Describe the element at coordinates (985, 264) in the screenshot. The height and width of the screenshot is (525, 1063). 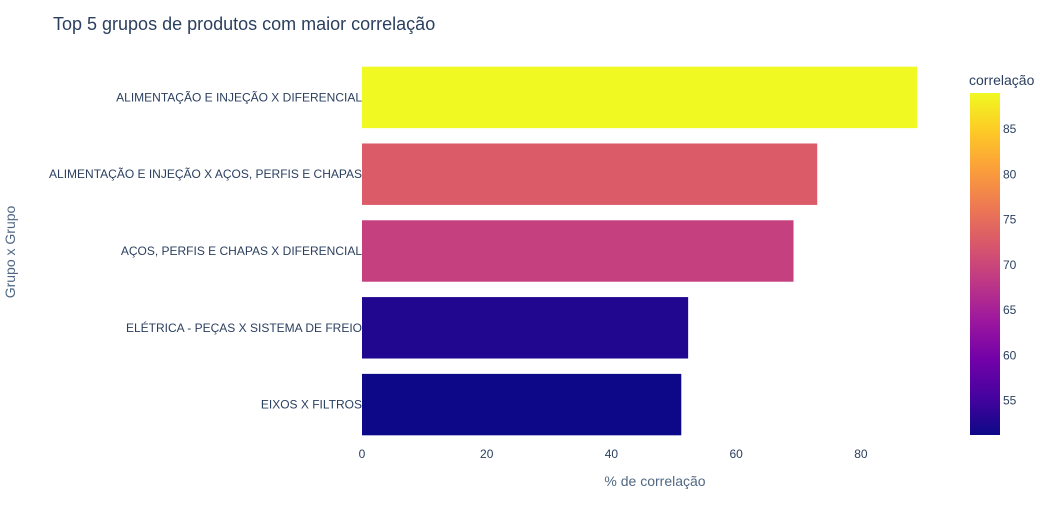
I see `colorbar` at that location.